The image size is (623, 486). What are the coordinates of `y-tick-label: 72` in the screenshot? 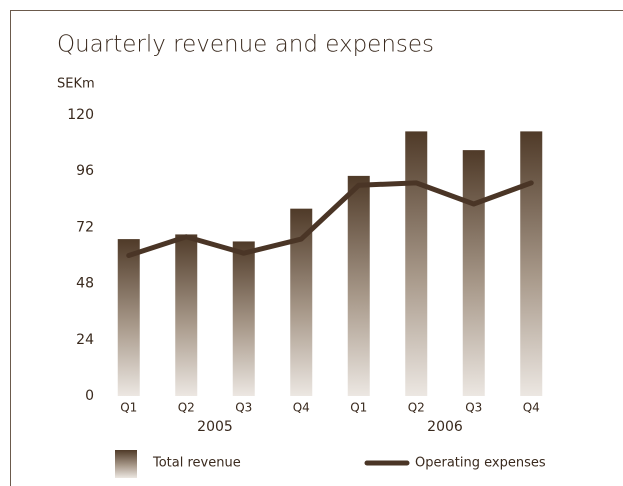 It's located at (85, 227).